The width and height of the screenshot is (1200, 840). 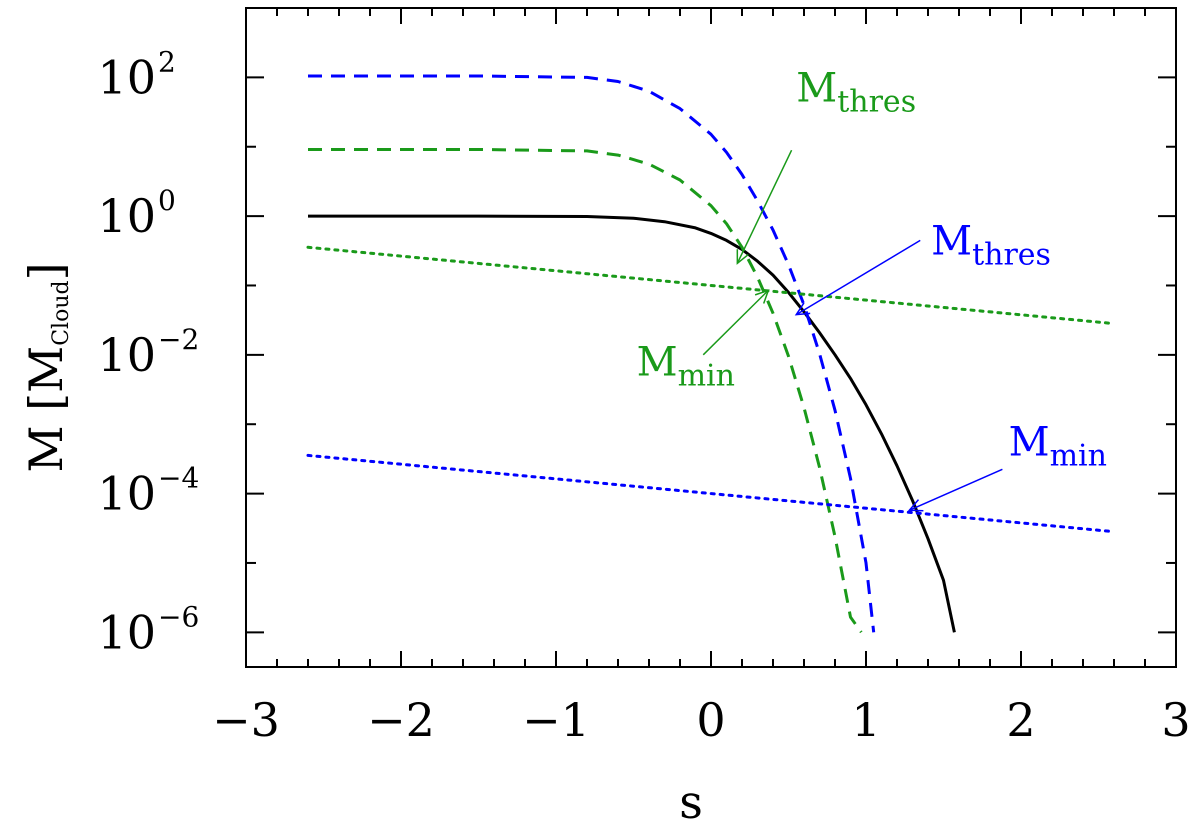 What do you see at coordinates (178, 616) in the screenshot?
I see `y-tick-label-exponent: −6` at bounding box center [178, 616].